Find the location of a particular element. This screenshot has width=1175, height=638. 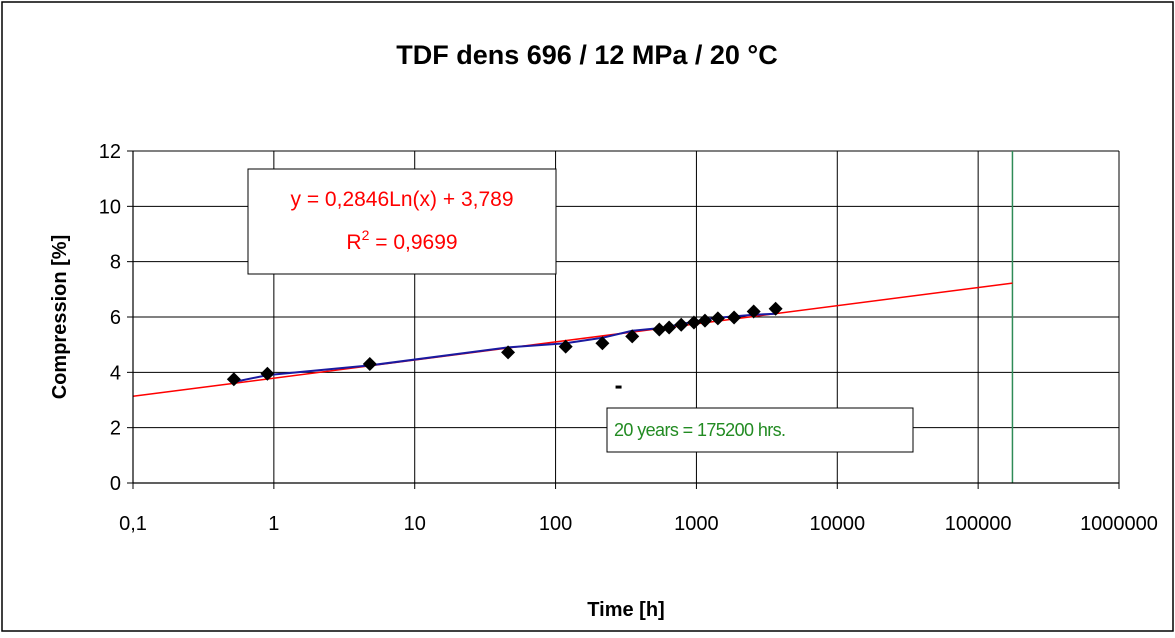

x-tick-label: 1 is located at coordinates (273, 524).